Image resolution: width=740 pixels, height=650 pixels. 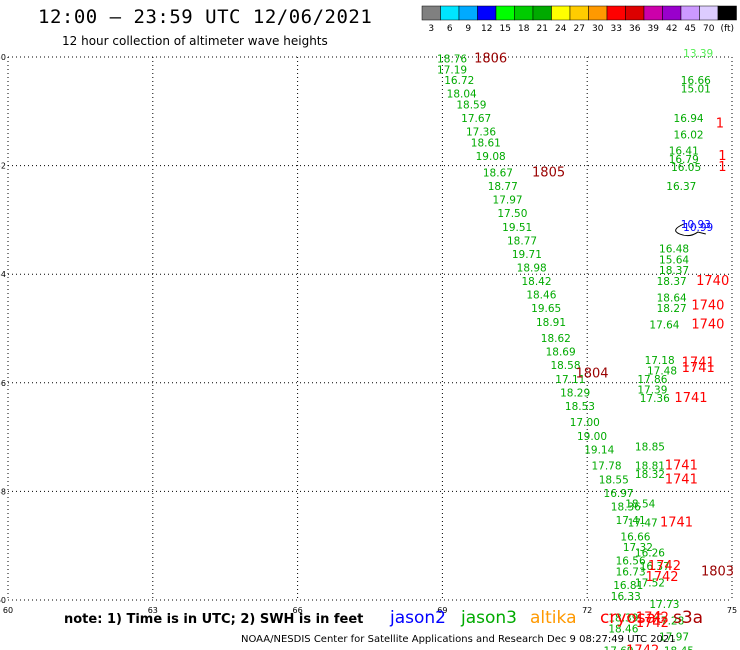 What do you see at coordinates (486, 144) in the screenshot?
I see `swh-value: 18.61` at bounding box center [486, 144].